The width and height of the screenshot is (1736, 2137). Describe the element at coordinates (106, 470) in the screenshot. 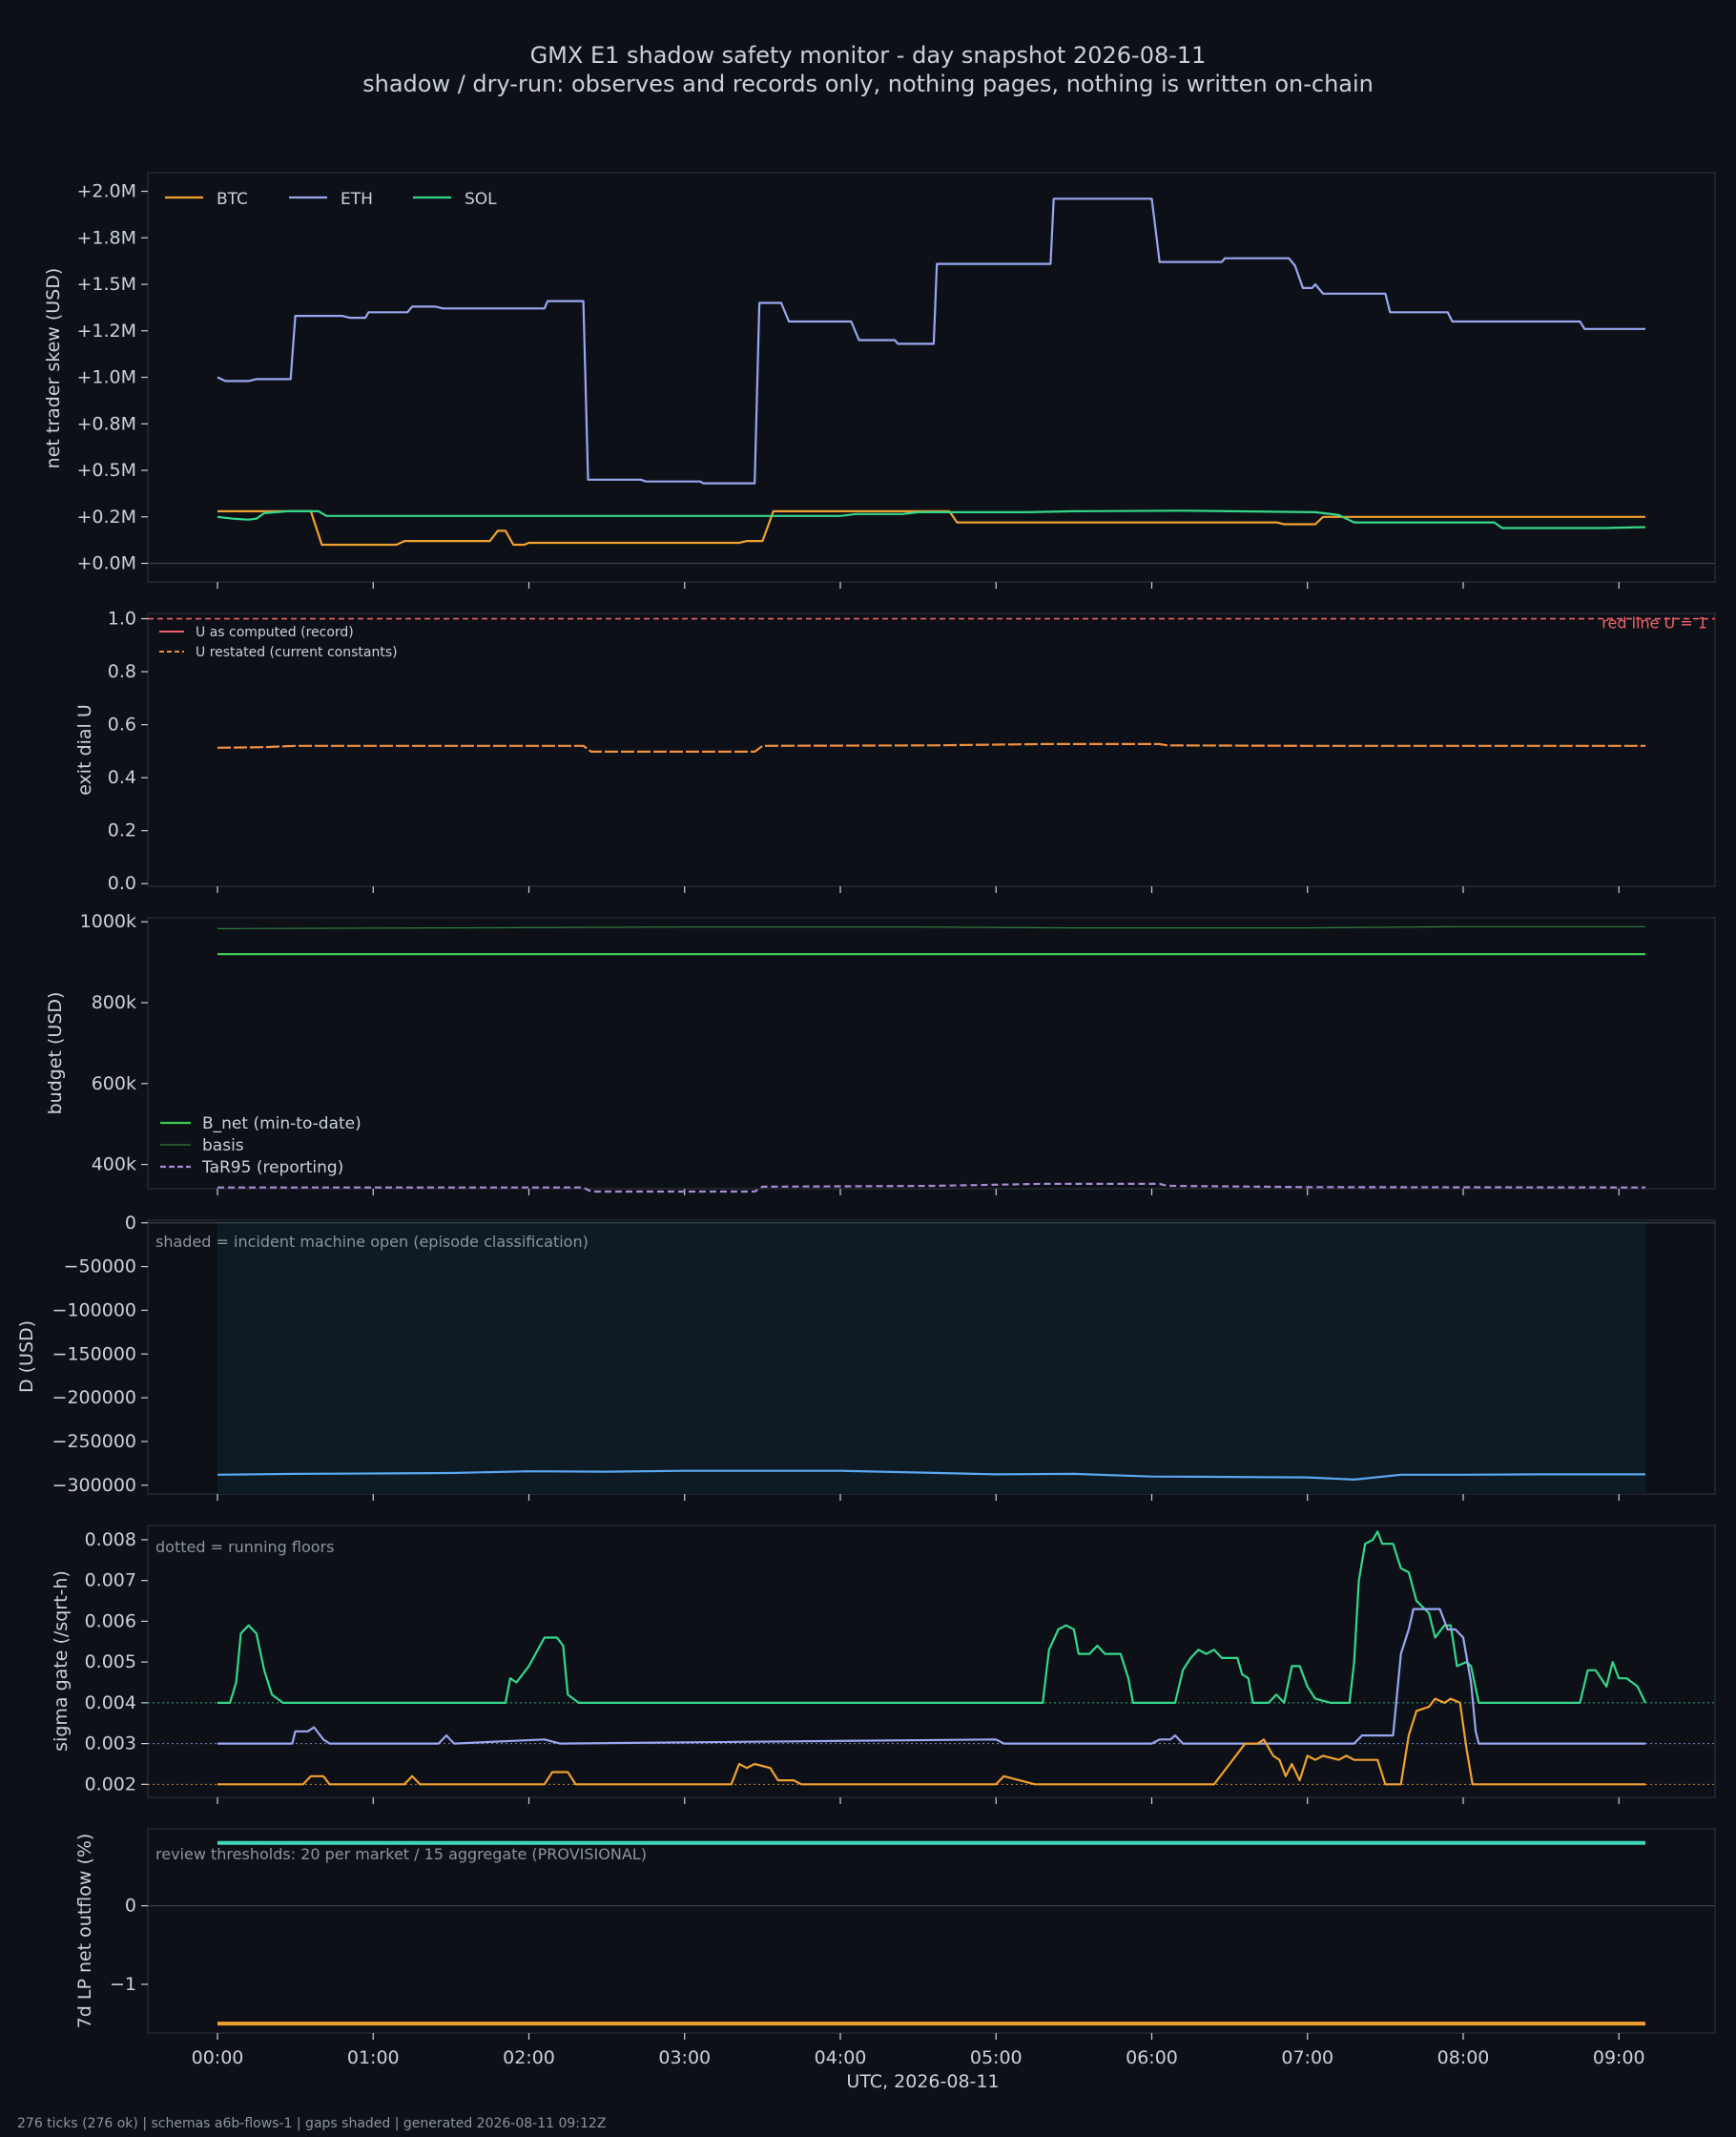

I see `y-tick-label: +0.5M` at that location.